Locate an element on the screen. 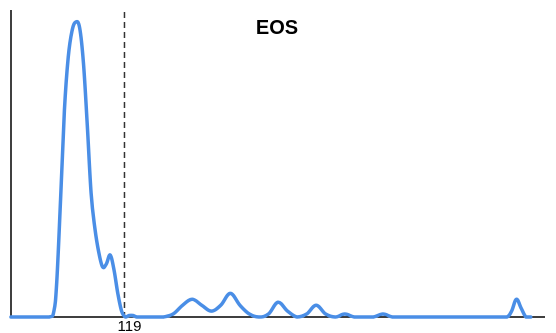  chart-title: EOS is located at coordinates (277, 28).